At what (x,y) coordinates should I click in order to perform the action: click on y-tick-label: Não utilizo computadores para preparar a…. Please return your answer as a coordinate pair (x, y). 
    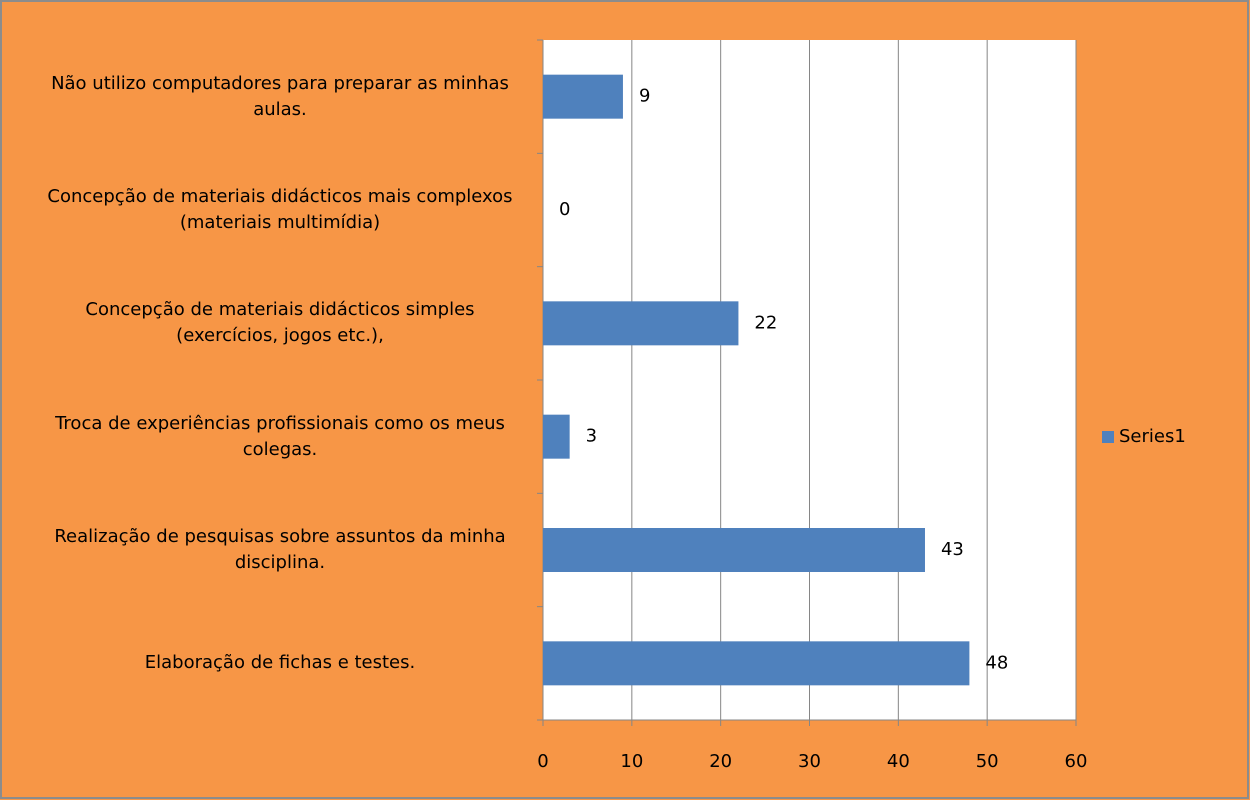
    Looking at the image, I should click on (280, 96).